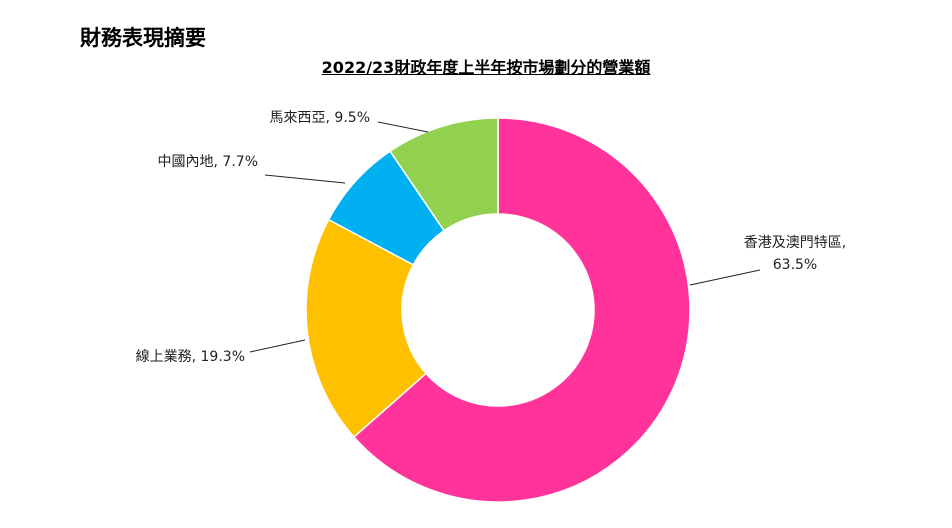 The width and height of the screenshot is (952, 528). What do you see at coordinates (207, 162) in the screenshot?
I see `slice-label: 中國內地, 7.7%` at bounding box center [207, 162].